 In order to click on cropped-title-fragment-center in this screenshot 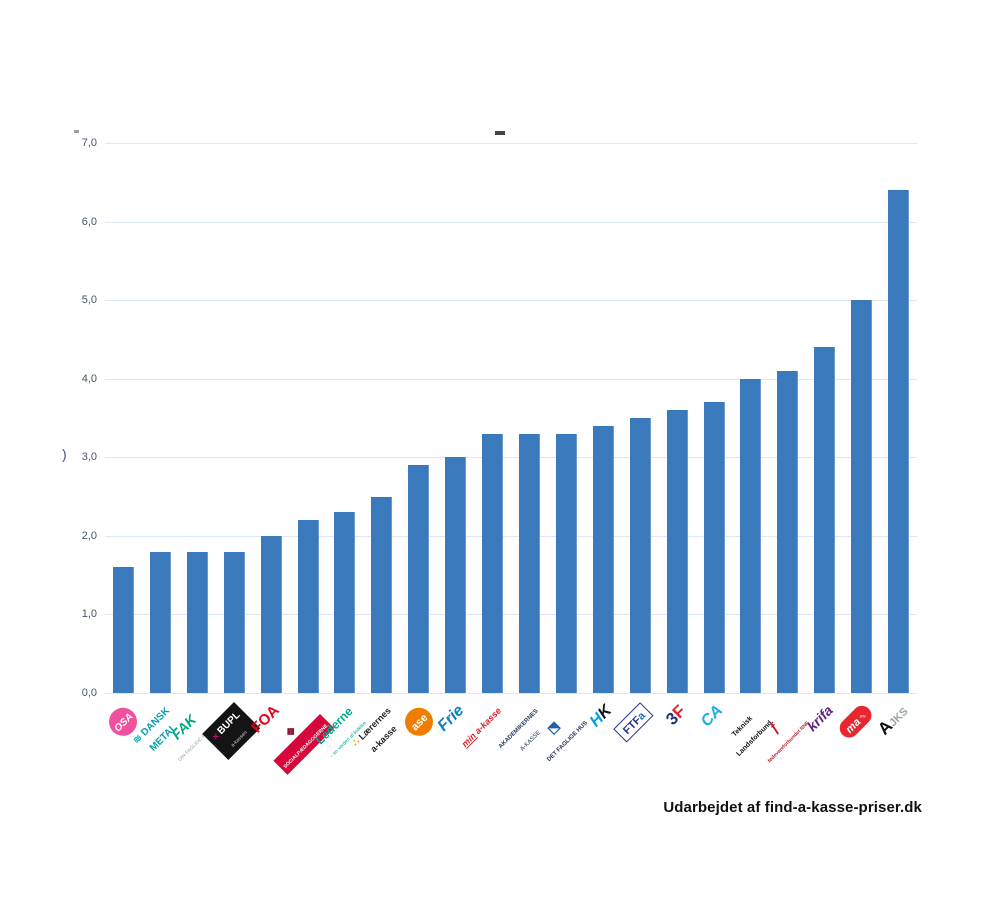, I will do `click(500, 133)`.